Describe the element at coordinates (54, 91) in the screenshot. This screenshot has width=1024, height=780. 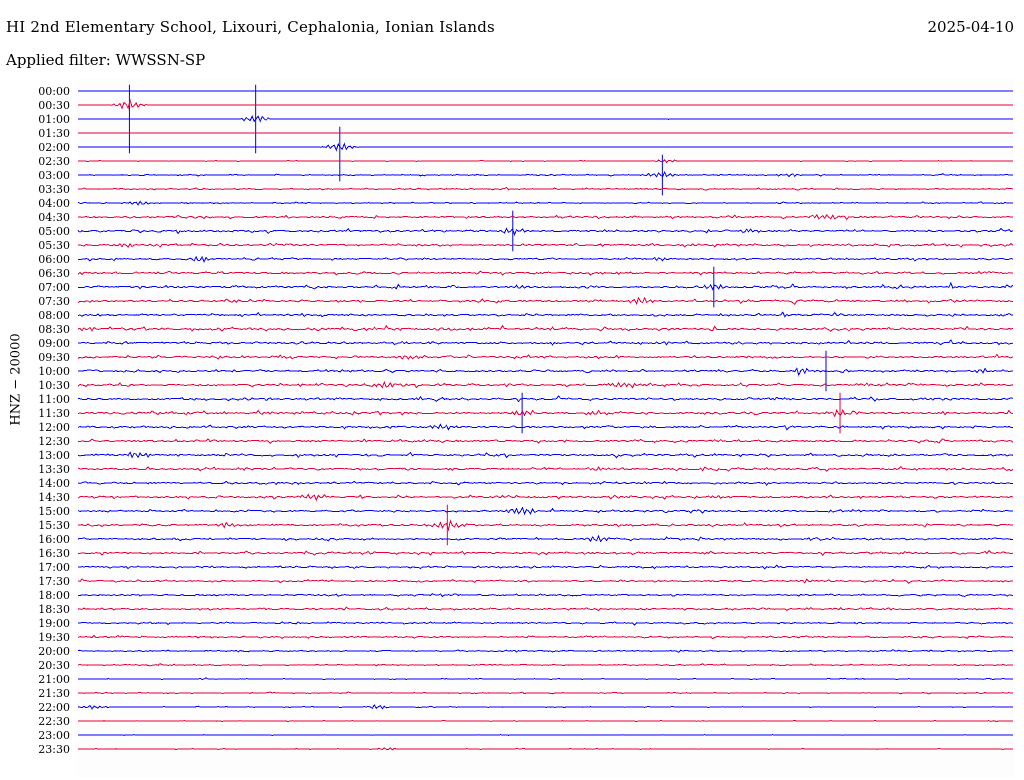
I see `time-axis-label: 00:00` at that location.